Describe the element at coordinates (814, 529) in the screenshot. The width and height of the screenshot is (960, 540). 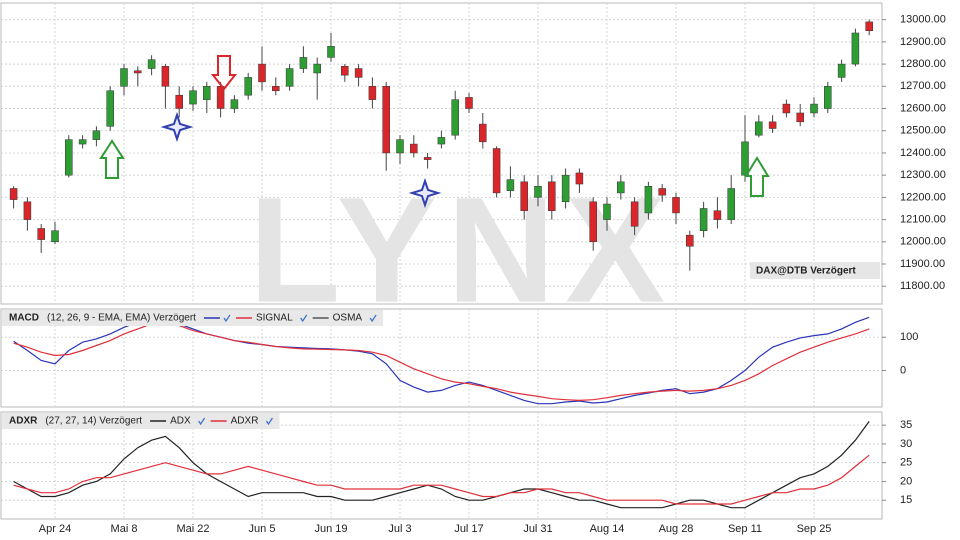
I see `x-tick-label: Sep 25` at that location.